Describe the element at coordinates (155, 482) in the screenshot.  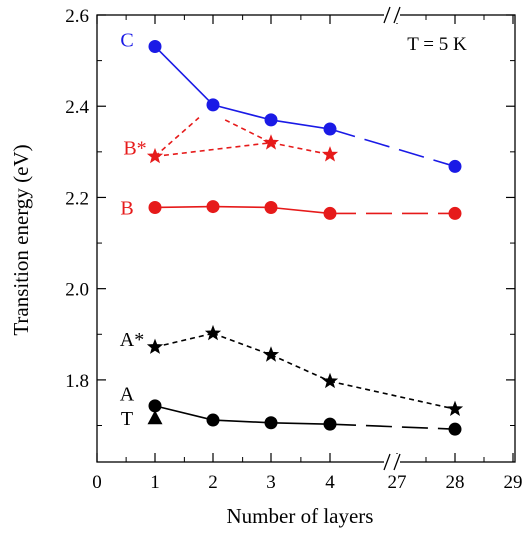
I see `x-tick-label: 1` at that location.